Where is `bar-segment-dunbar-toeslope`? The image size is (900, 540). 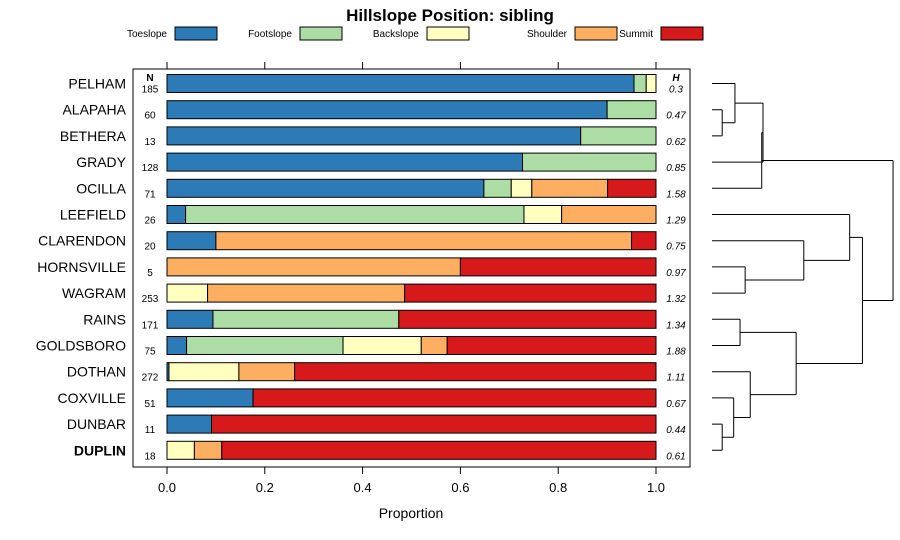
bar-segment-dunbar-toeslope is located at coordinates (189, 424).